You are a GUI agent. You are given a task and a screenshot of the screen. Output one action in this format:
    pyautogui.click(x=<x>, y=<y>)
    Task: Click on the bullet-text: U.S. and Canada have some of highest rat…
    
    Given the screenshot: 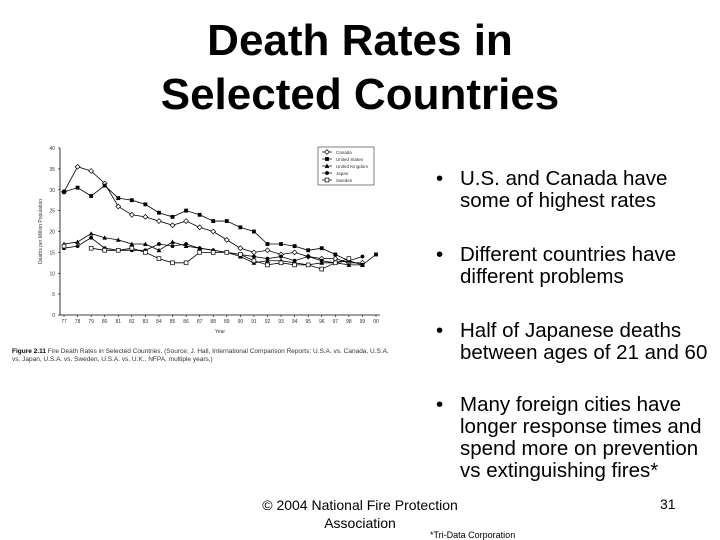 What is the action you would take?
    pyautogui.click(x=564, y=189)
    